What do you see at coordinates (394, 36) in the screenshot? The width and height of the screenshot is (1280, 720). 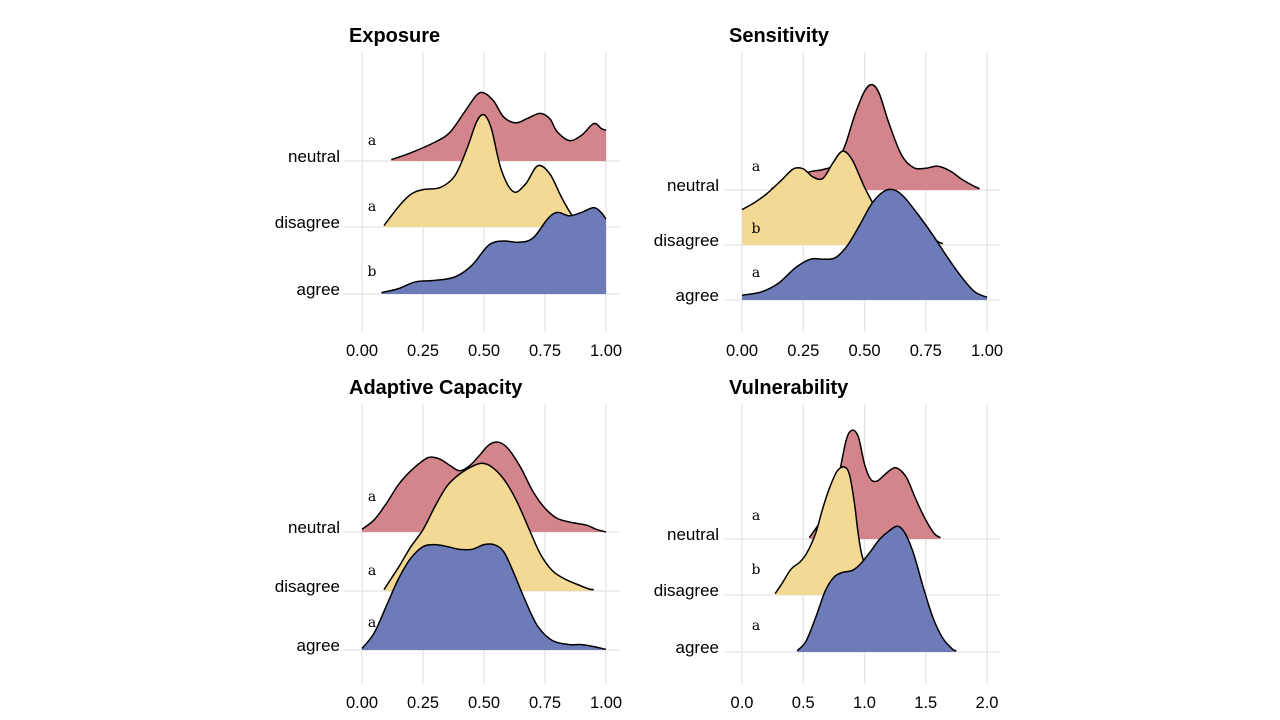 I see `panel-title: Exposure` at bounding box center [394, 36].